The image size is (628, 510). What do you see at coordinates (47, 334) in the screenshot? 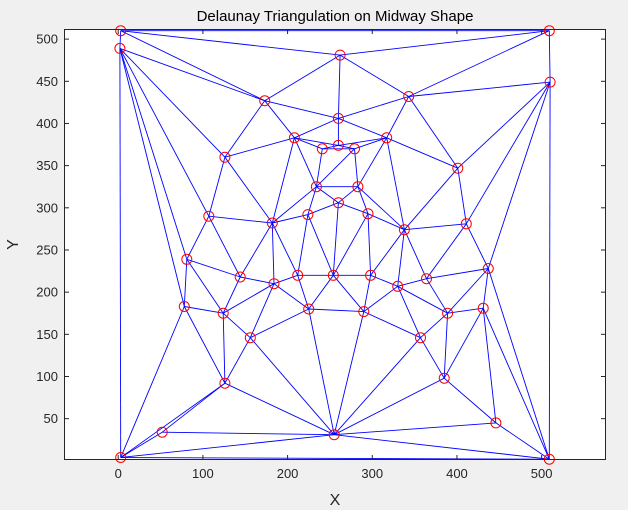
I see `y-tick-label: 150` at bounding box center [47, 334].